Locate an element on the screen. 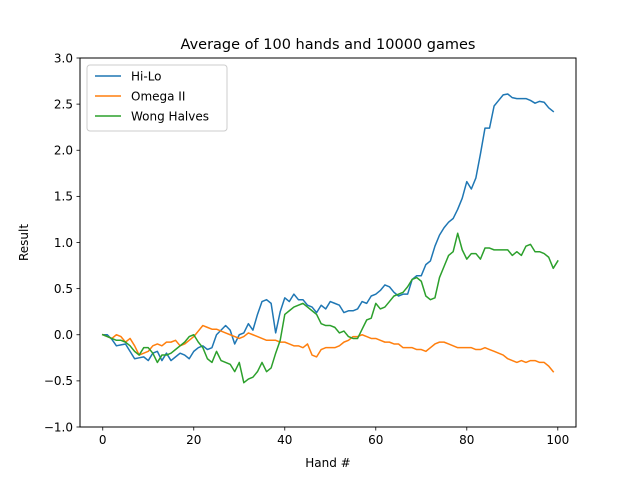 This screenshot has height=480, width=640. y-tick-label: 0.5 is located at coordinates (63, 289).